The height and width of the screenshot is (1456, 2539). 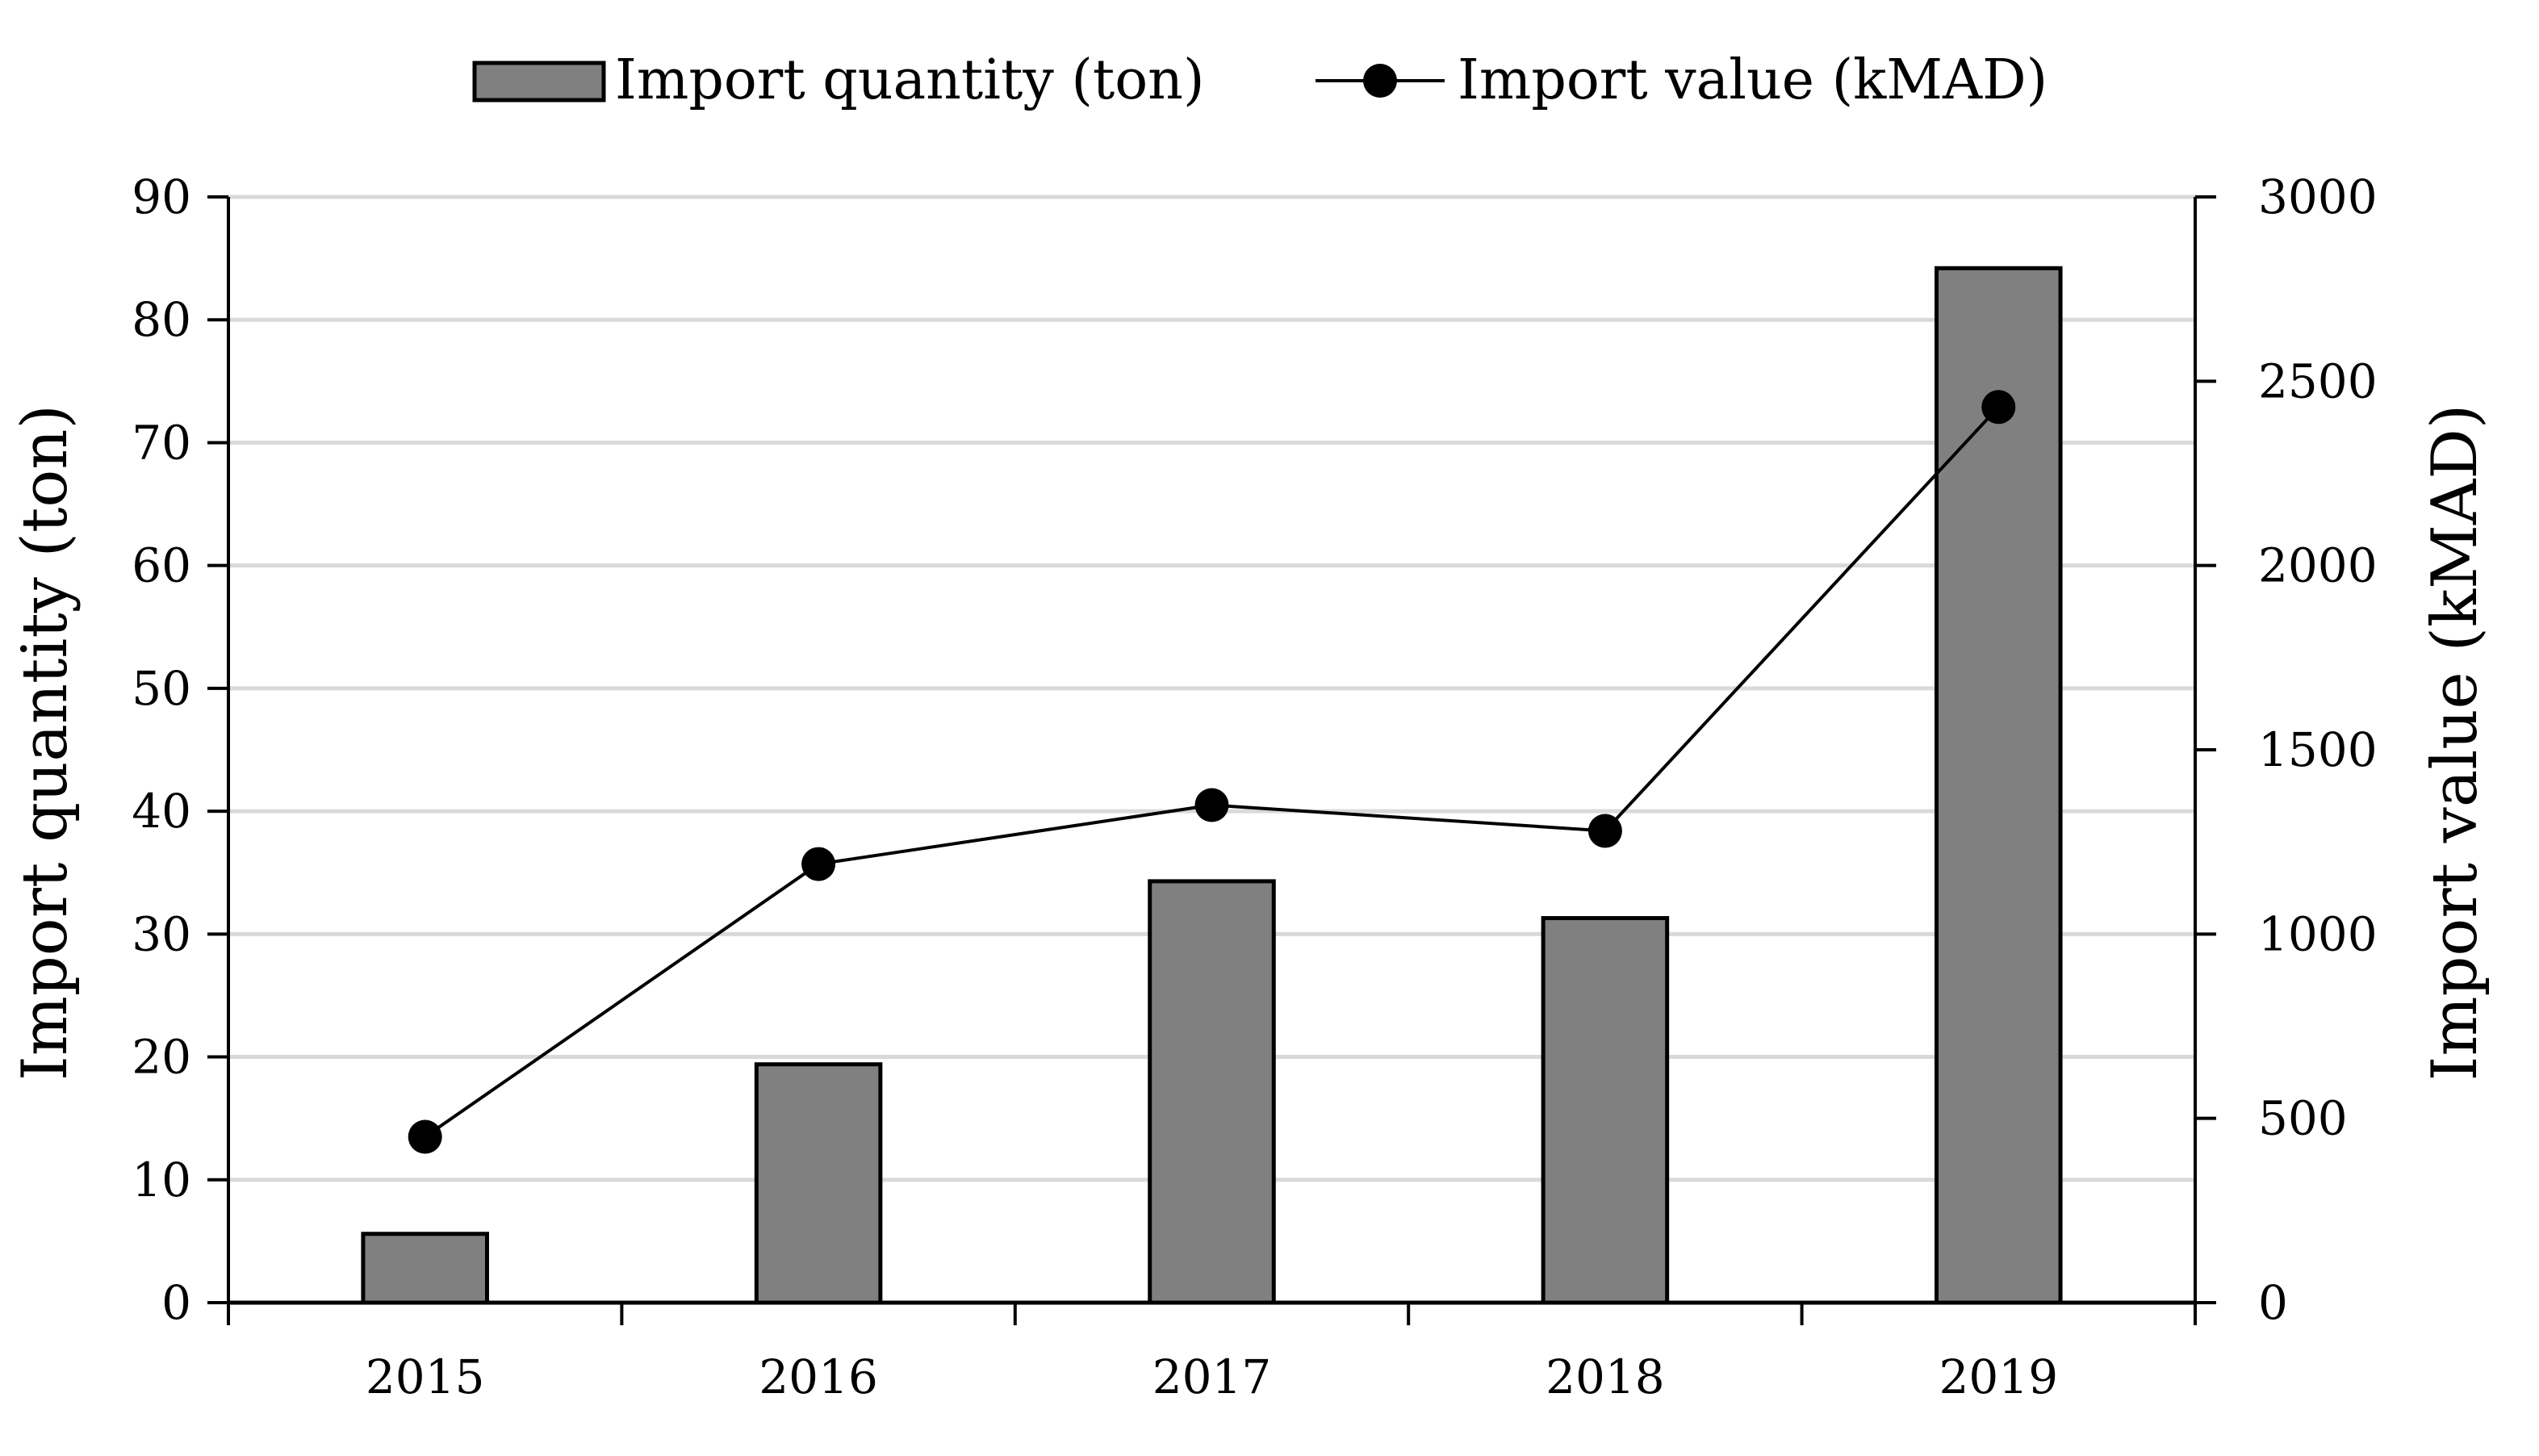 I want to click on left-tick-label: 20, so click(x=161, y=1057).